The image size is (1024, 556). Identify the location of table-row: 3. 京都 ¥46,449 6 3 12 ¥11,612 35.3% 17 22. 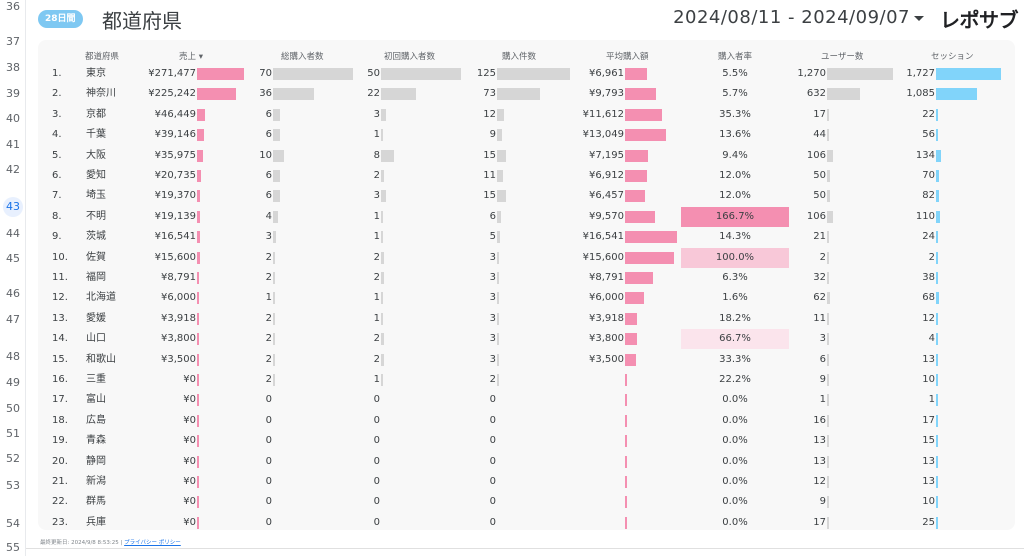
(526, 115).